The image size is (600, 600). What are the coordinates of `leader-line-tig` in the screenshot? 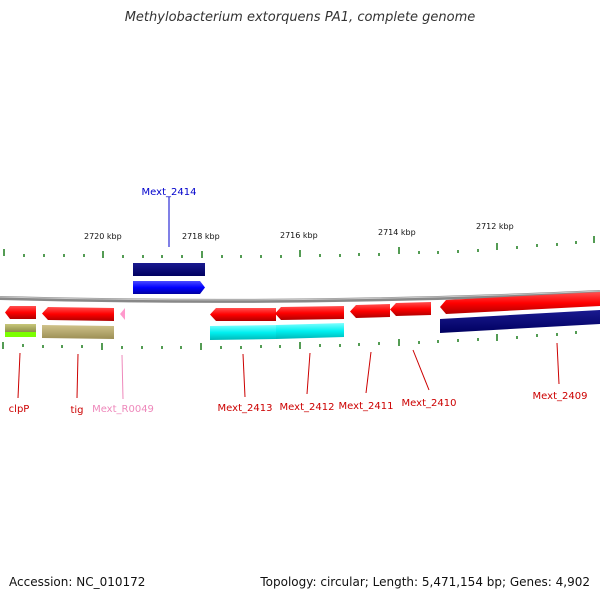 It's located at (77, 376).